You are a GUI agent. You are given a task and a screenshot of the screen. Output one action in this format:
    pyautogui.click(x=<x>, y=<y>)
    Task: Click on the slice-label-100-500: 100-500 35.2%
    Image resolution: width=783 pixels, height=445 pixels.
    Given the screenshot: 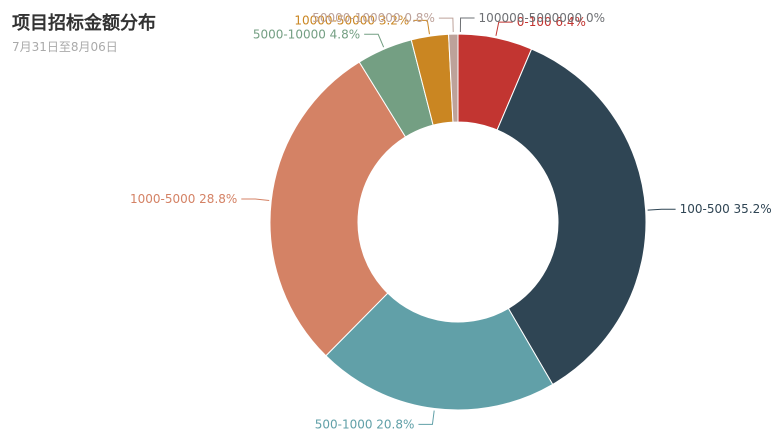 What is the action you would take?
    pyautogui.click(x=726, y=209)
    